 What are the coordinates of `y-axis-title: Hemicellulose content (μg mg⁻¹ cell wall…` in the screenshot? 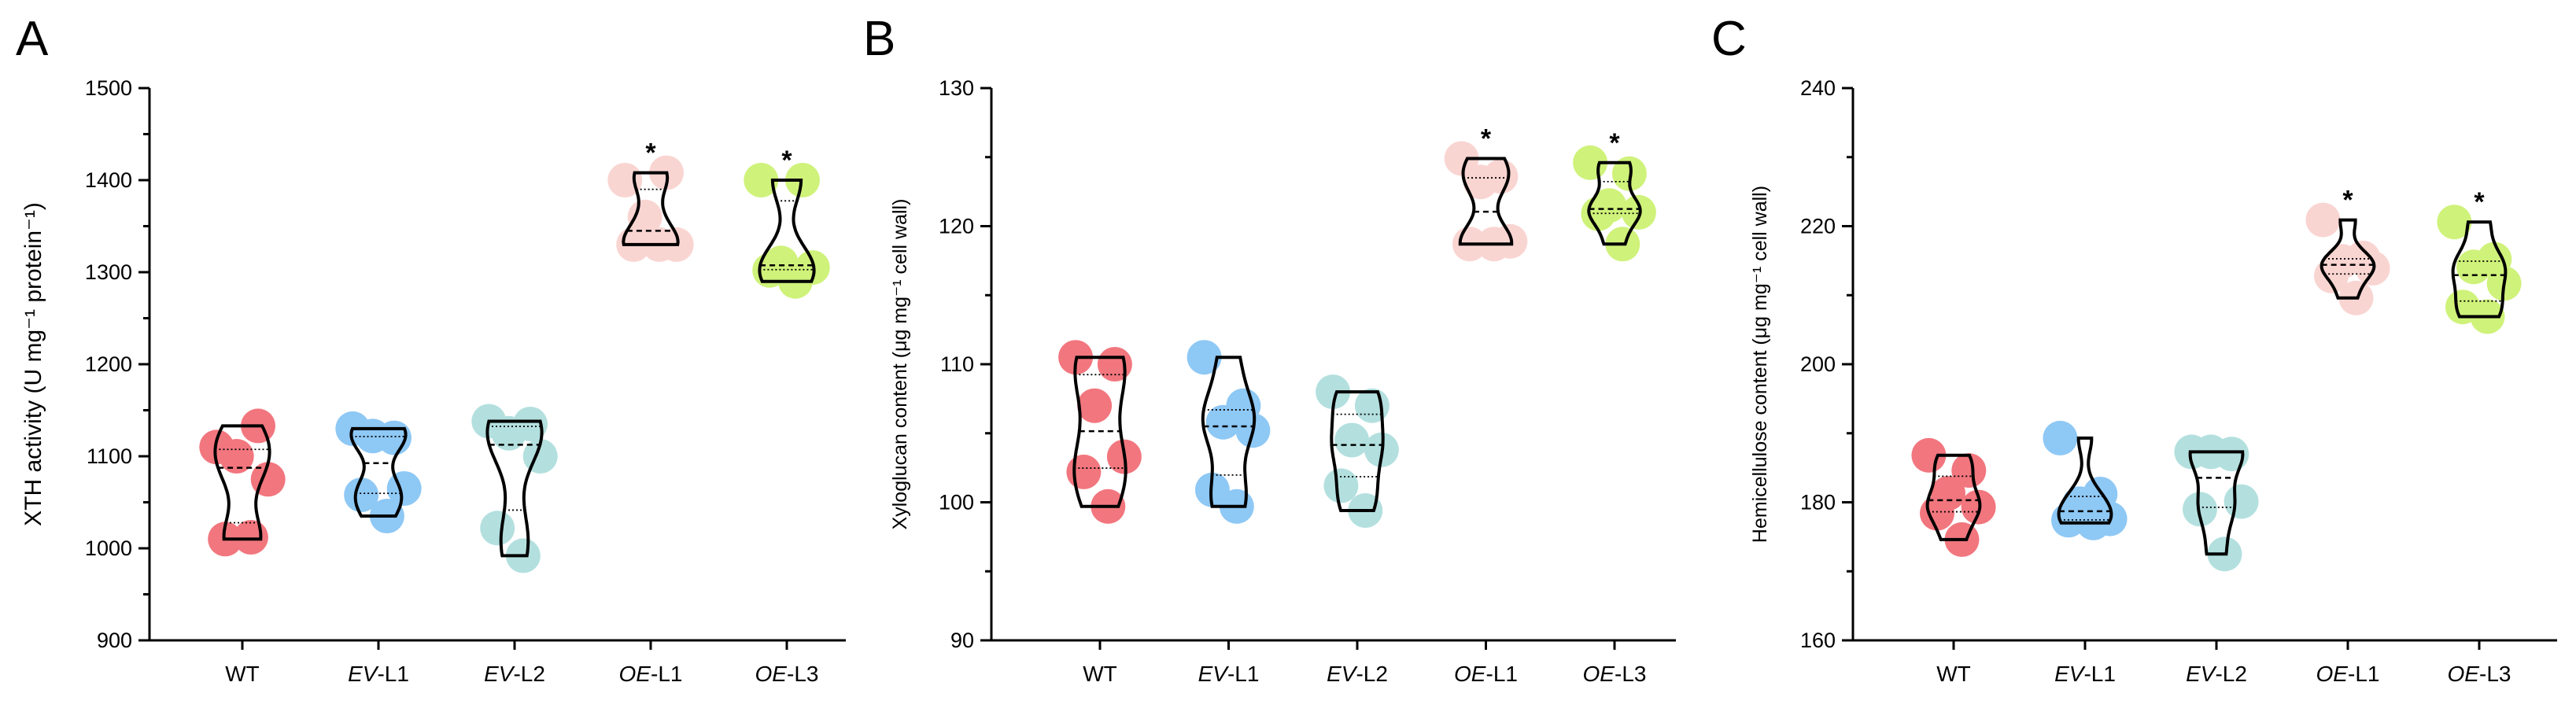 It's located at (1760, 364).